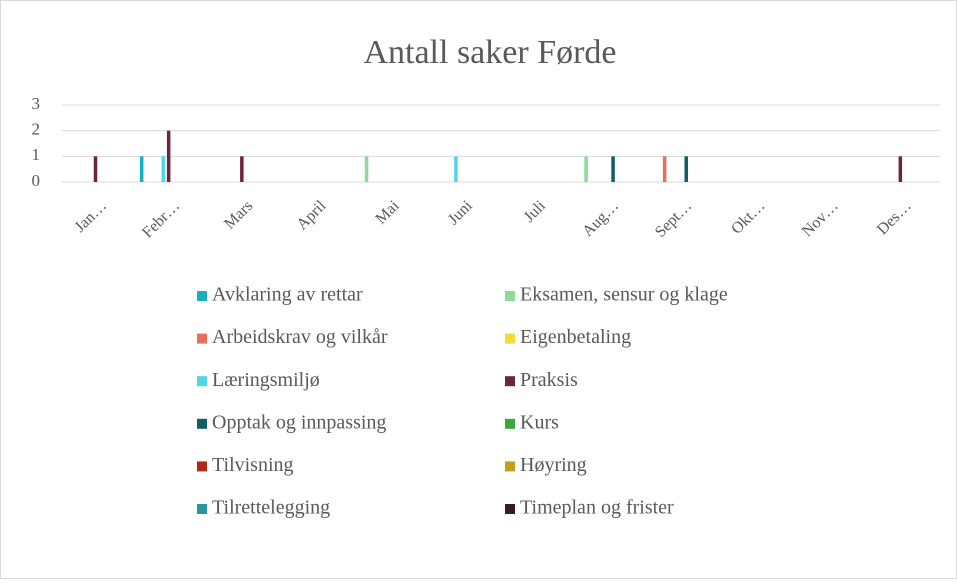 The image size is (957, 584). What do you see at coordinates (271, 508) in the screenshot?
I see `legend-label: Tilrettelegging` at bounding box center [271, 508].